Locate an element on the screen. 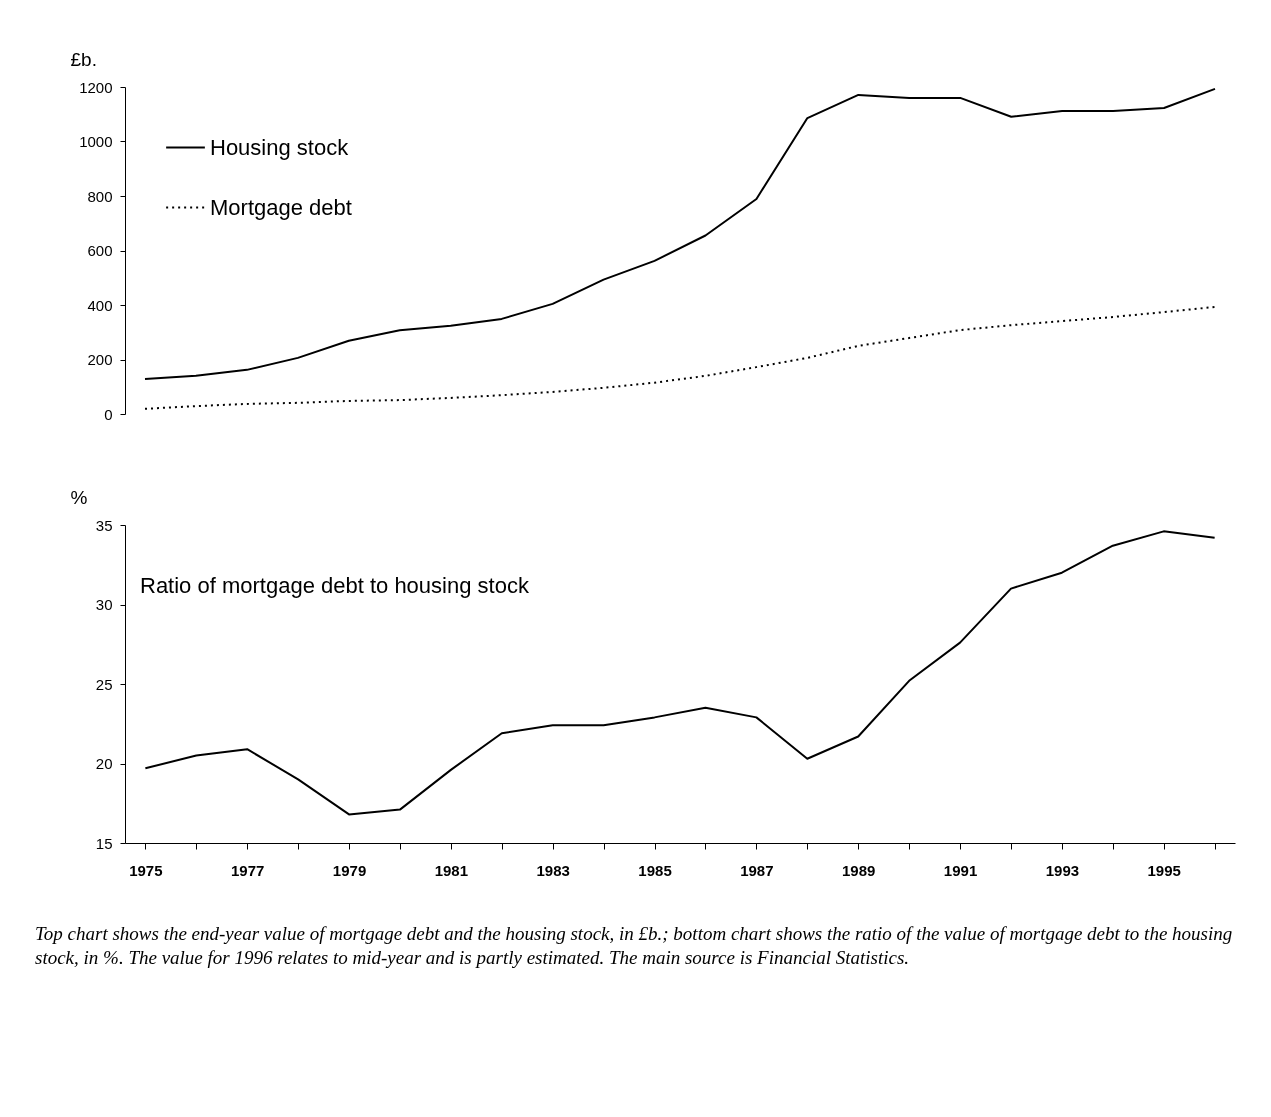 This screenshot has height=1117, width=1271. y-tick-label: 600 is located at coordinates (100, 250).